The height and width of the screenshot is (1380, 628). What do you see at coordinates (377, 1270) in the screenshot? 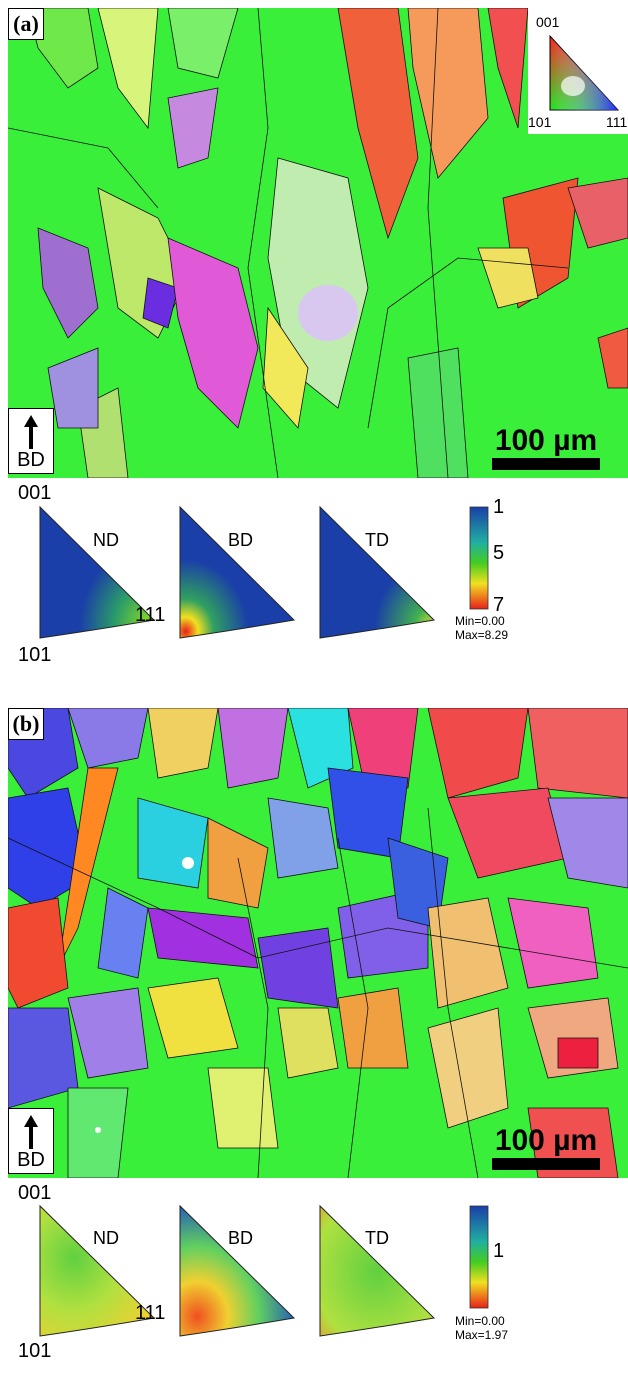
I see `pole-figure-td-b` at bounding box center [377, 1270].